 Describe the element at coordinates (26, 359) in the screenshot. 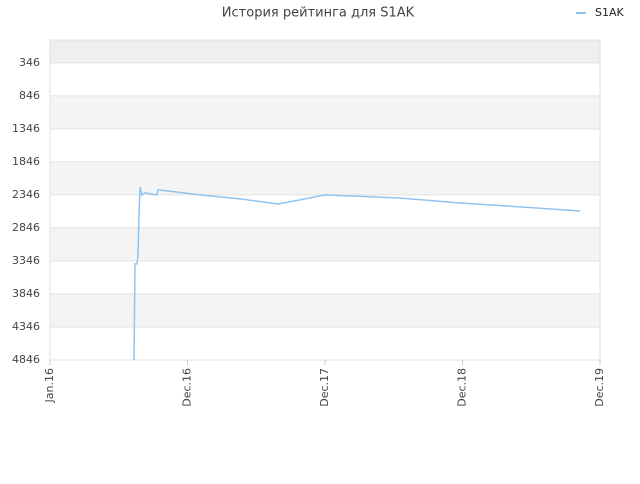

I see `y-tick-label: 4846` at that location.